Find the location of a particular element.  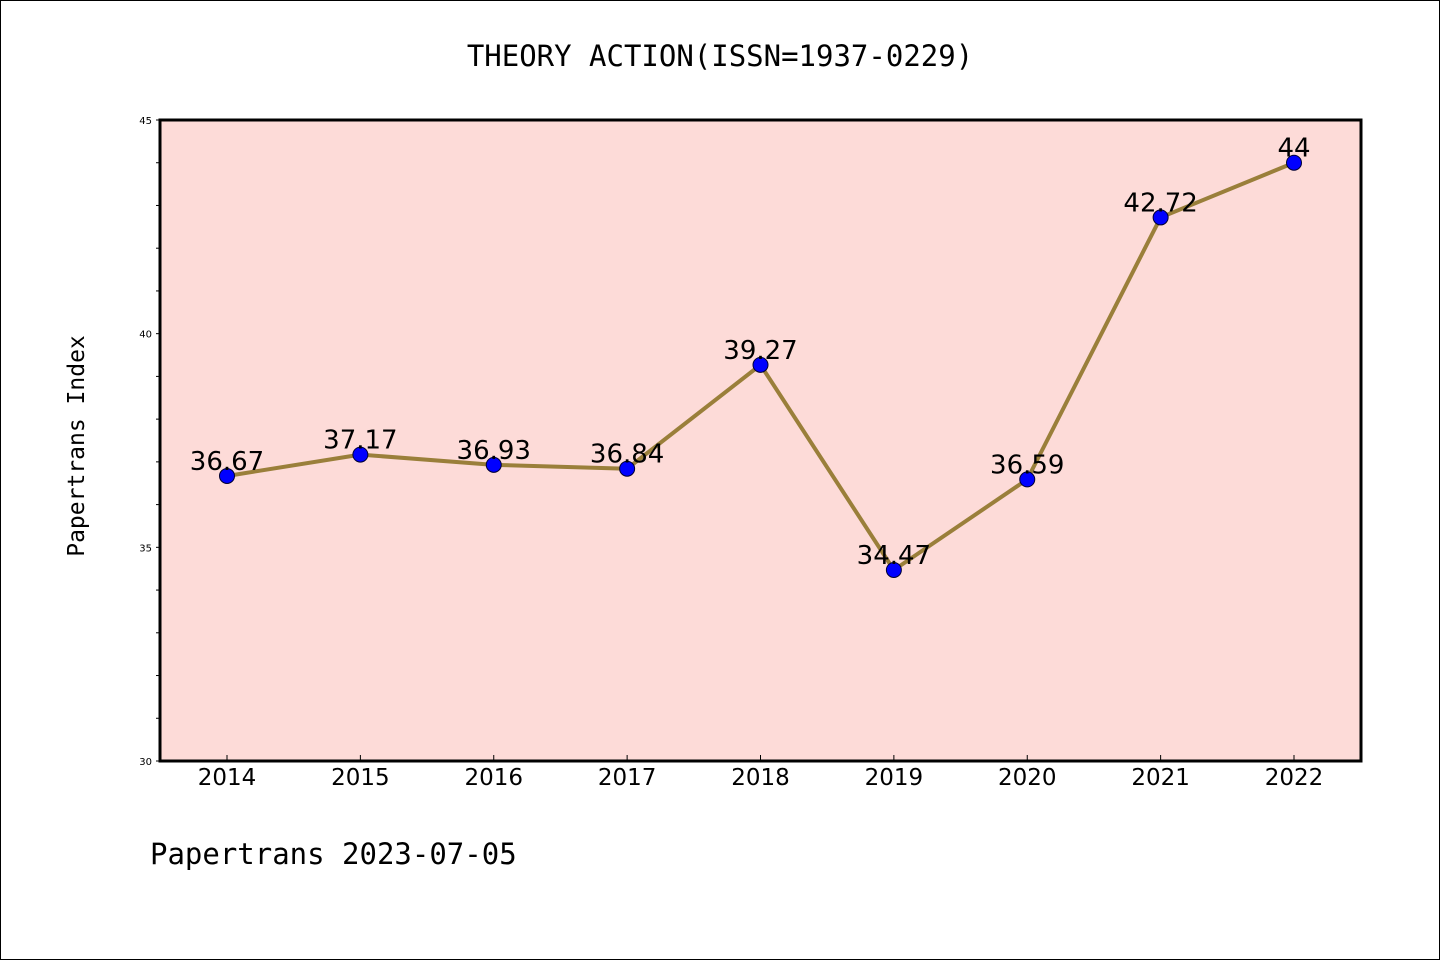

x-tick-label: 2022 is located at coordinates (1294, 778).